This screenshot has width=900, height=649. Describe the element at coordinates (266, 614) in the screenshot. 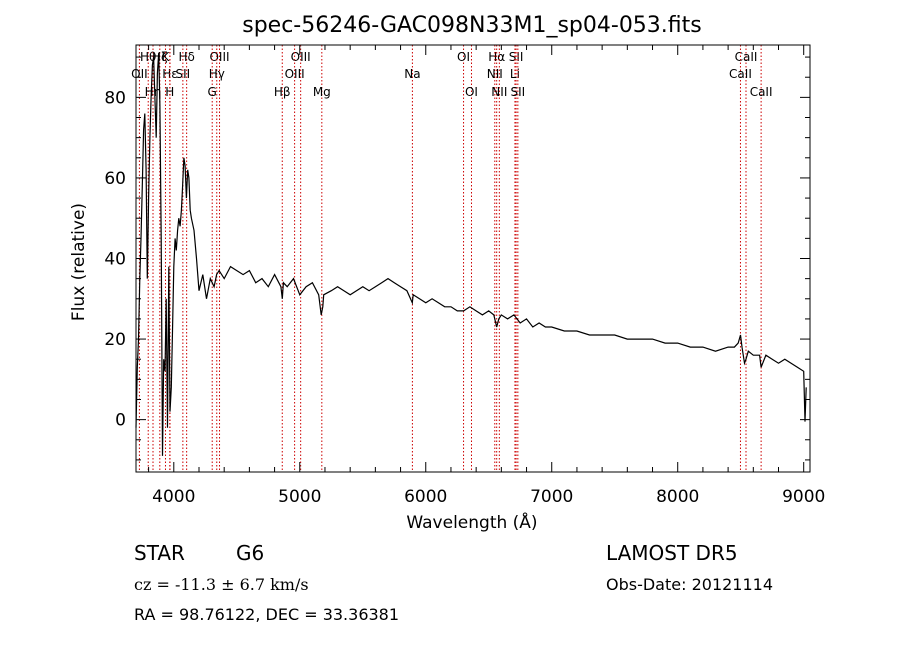

I see `coordinates: RA = 98.76122, DEC = 33.36381` at that location.